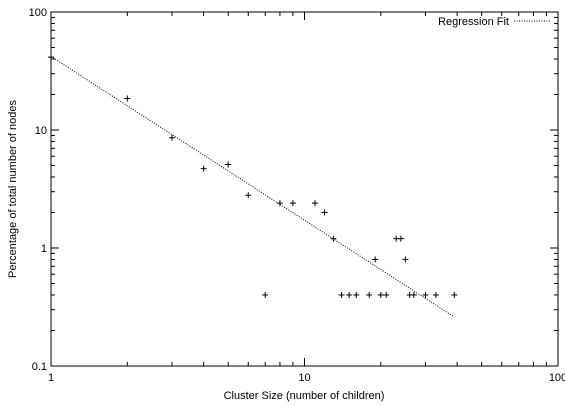  What do you see at coordinates (304, 378) in the screenshot?
I see `x-tick-label: 10` at bounding box center [304, 378].